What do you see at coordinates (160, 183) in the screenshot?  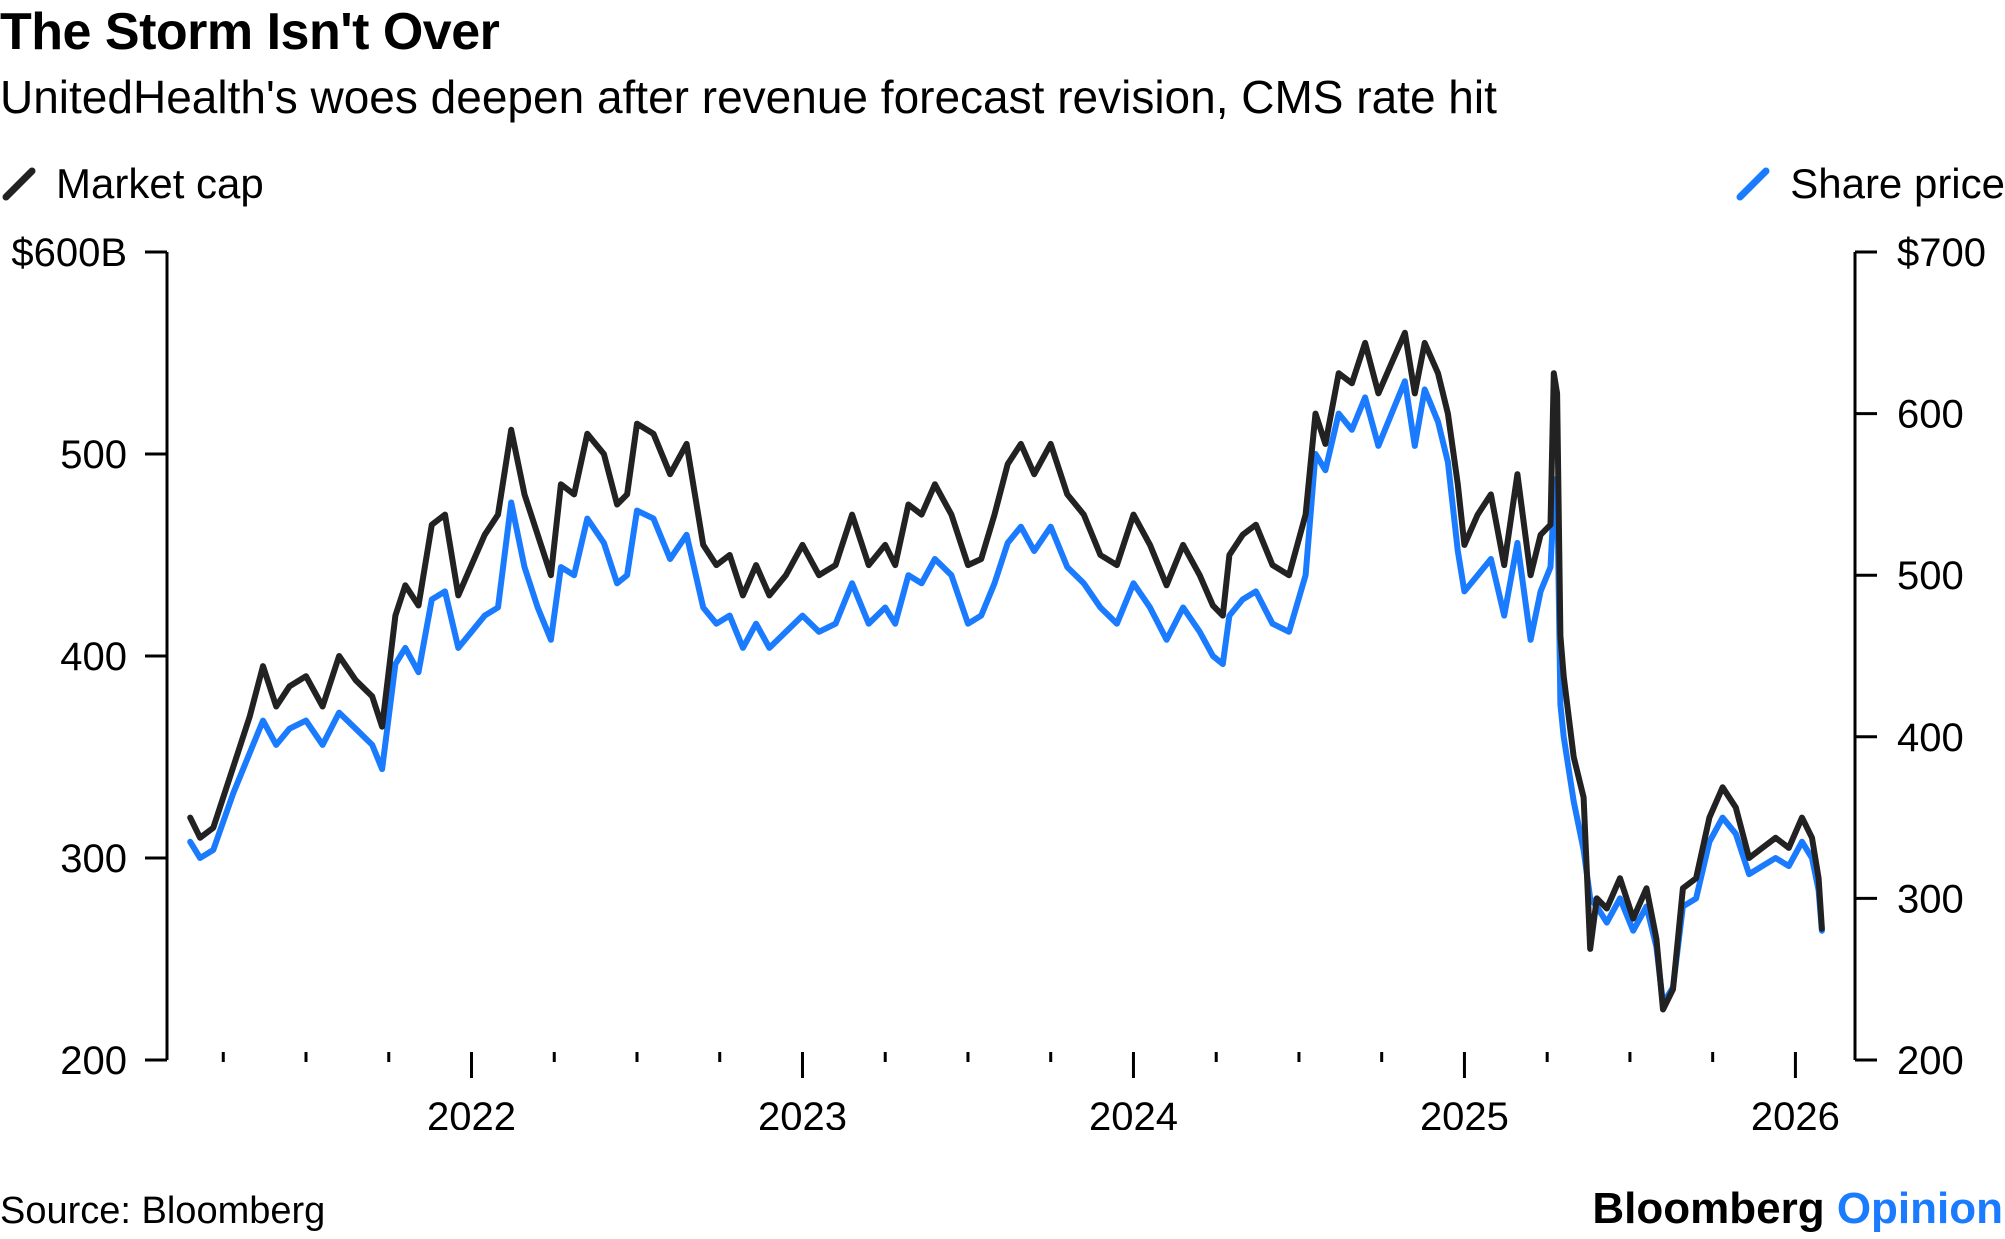 I see `legend-market-cap-label: Market cap` at bounding box center [160, 183].